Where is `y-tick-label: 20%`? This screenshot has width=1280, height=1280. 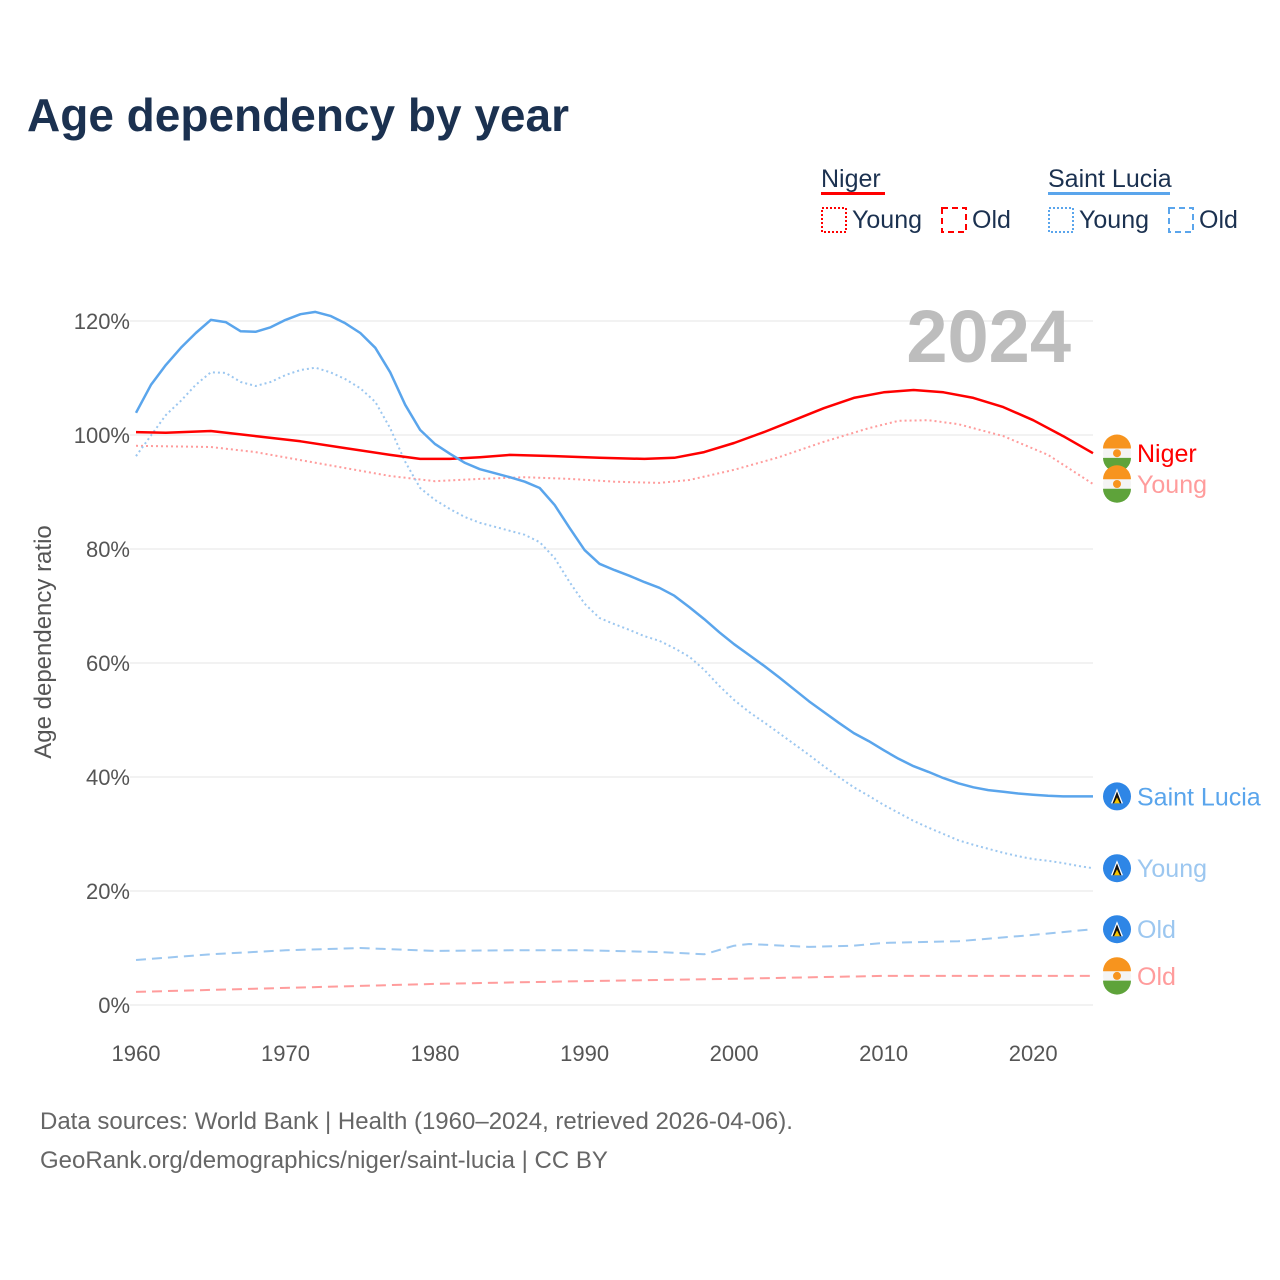
y-tick-label: 20% is located at coordinates (108, 891).